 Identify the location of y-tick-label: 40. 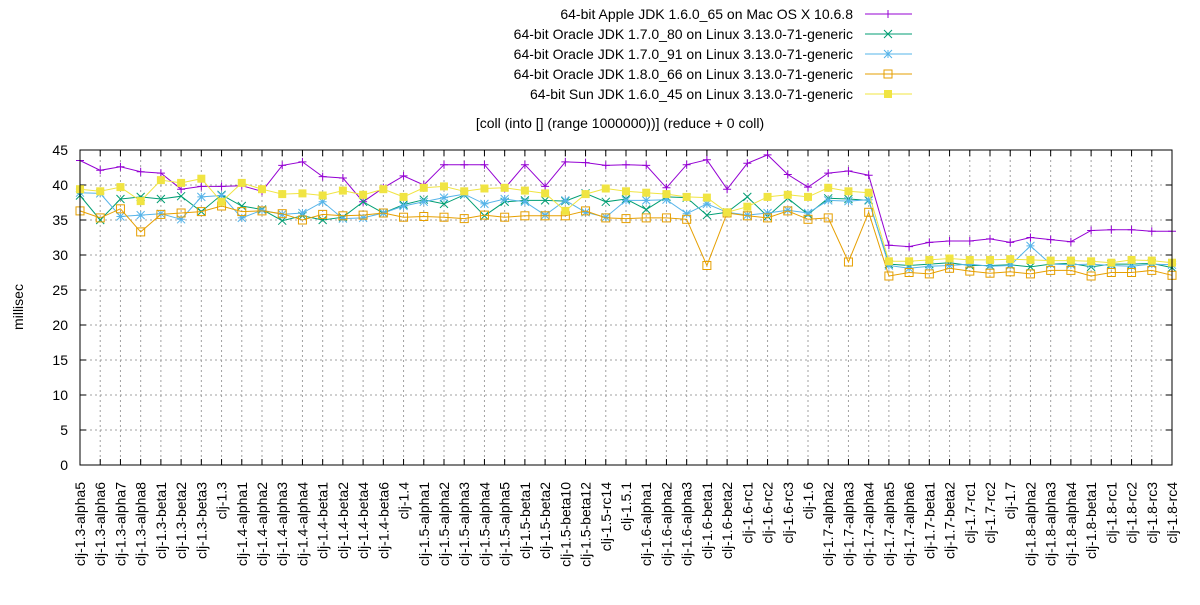
(60, 185).